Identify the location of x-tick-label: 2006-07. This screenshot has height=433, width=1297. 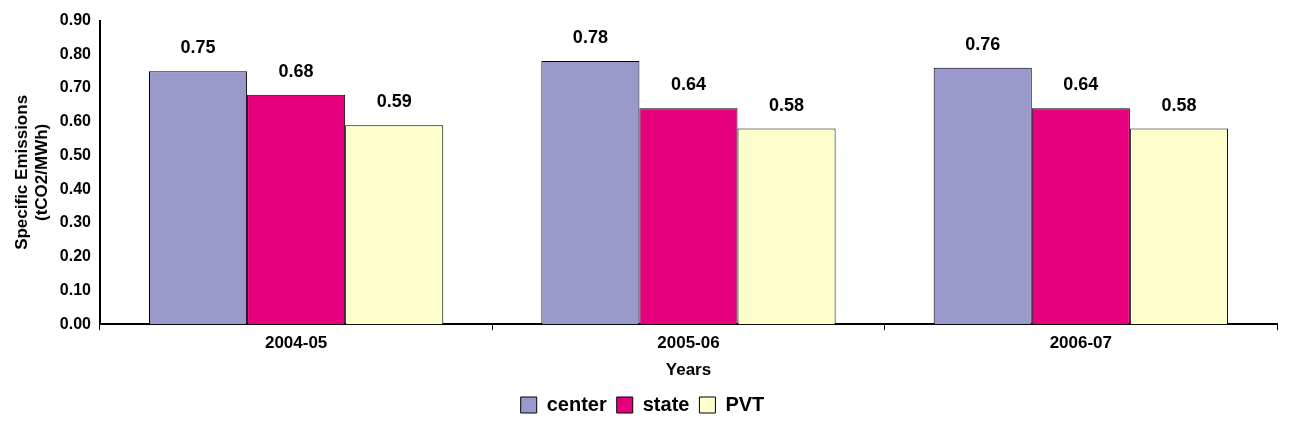
(1081, 343).